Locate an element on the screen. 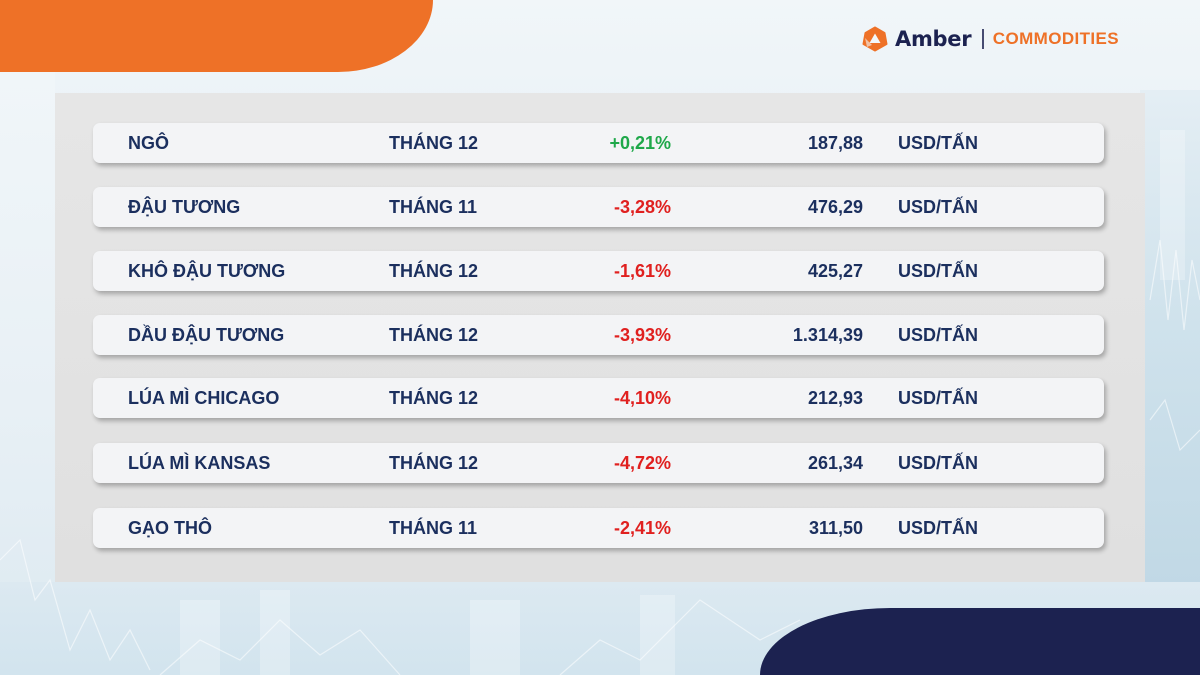 This screenshot has width=1200, height=675. commodity-name: GẠO THÔ is located at coordinates (170, 528).